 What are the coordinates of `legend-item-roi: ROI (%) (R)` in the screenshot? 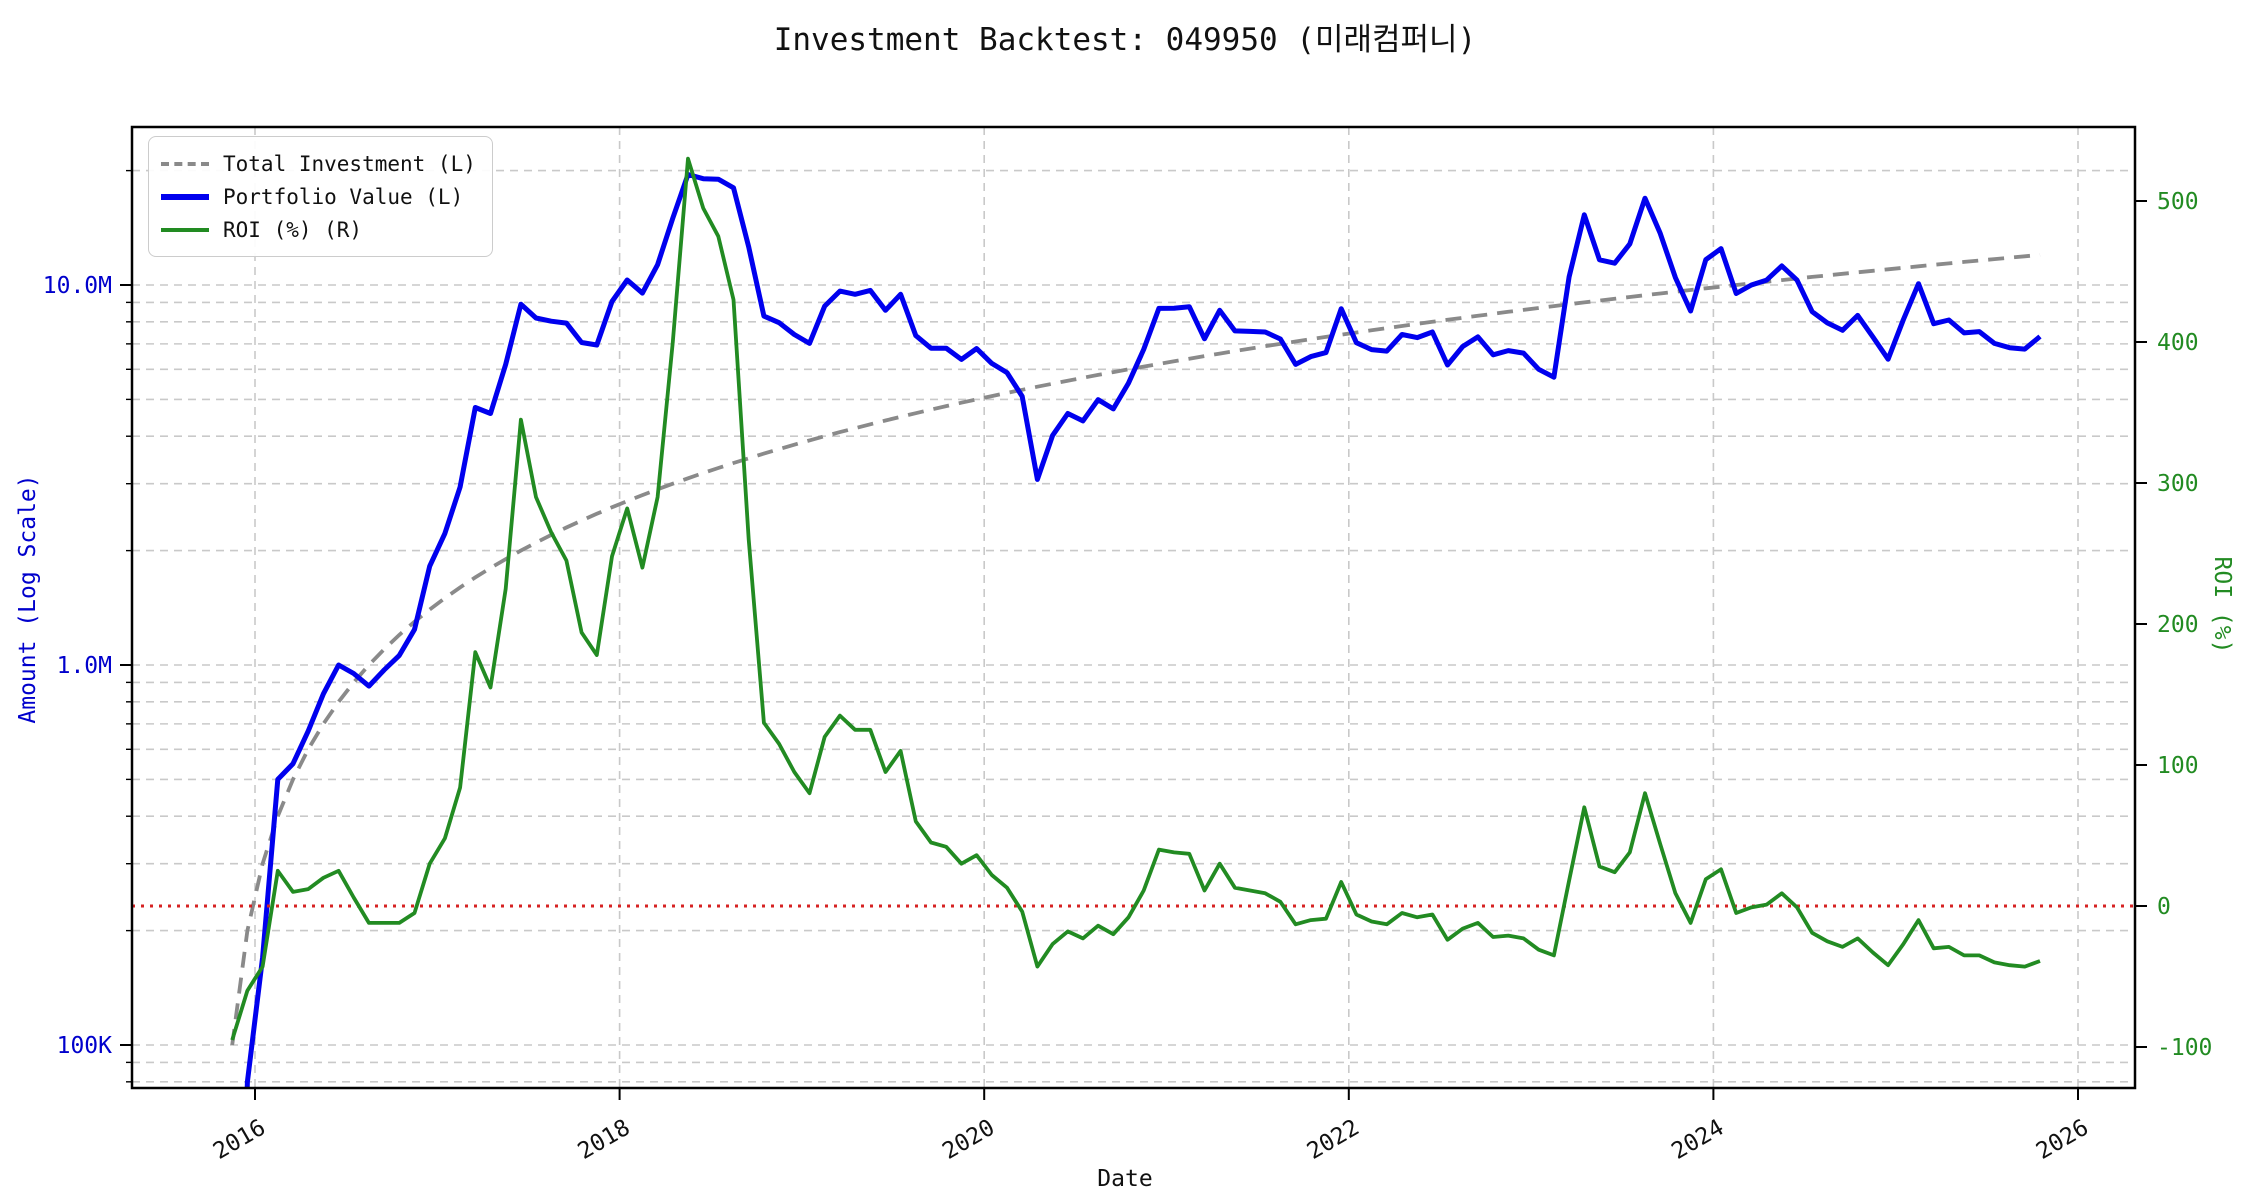 It's located at (318, 229).